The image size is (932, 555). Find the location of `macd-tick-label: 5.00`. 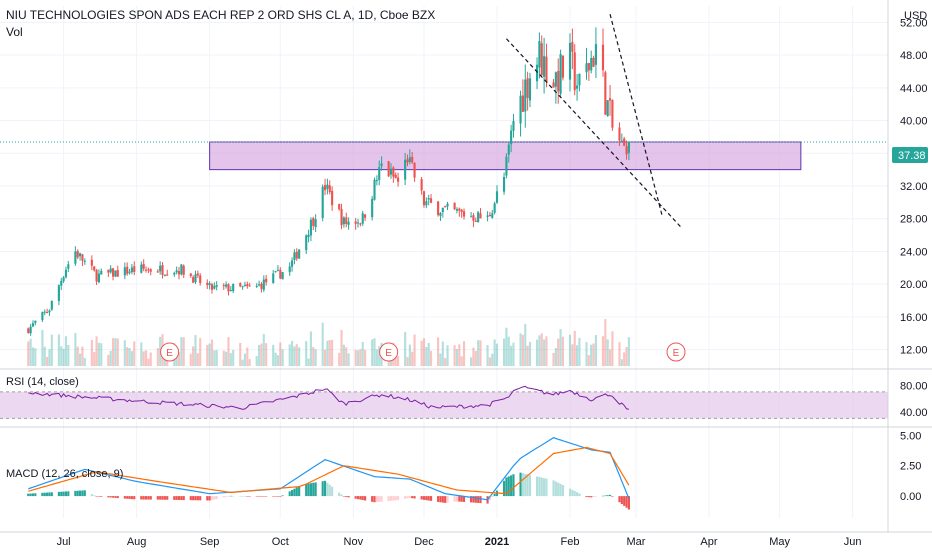

macd-tick-label: 5.00 is located at coordinates (910, 436).